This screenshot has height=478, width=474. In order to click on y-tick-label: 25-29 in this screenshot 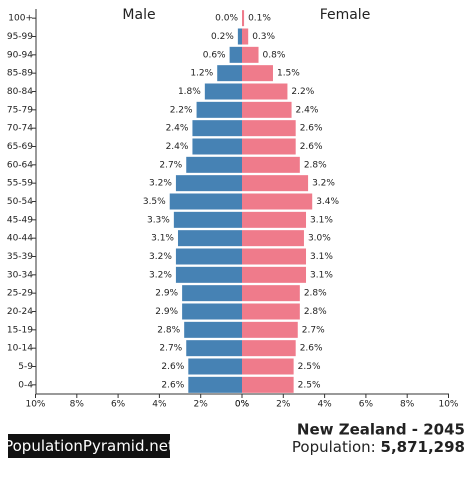, I will do `click(20, 294)`.